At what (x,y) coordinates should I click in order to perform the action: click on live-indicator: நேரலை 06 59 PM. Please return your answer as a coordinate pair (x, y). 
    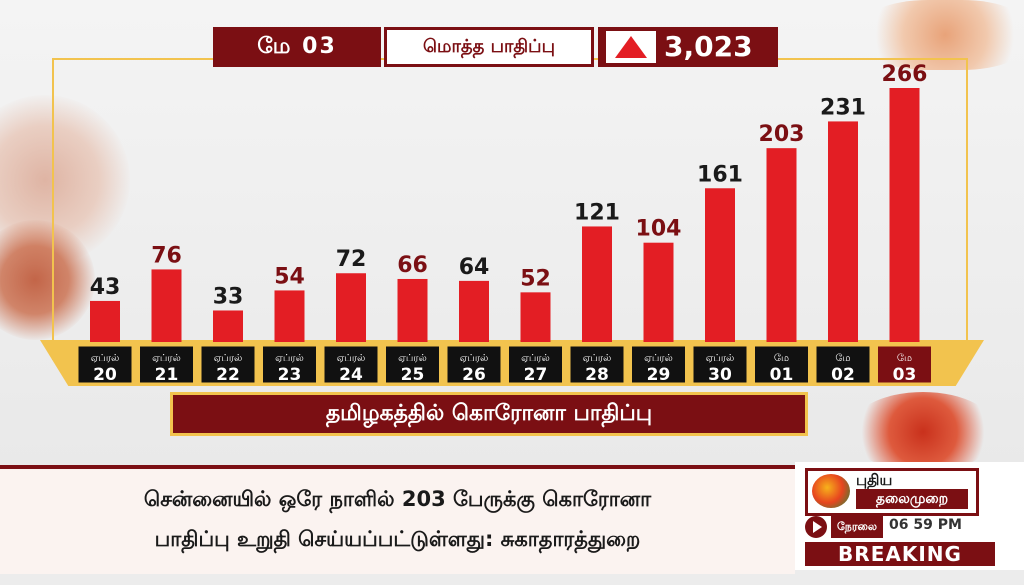
    Looking at the image, I should click on (910, 527).